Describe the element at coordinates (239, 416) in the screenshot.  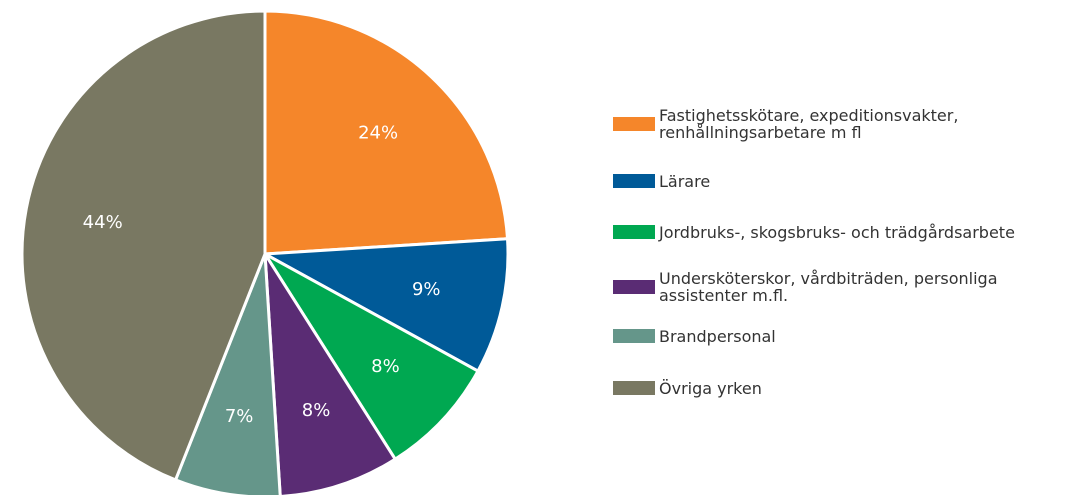
I see `slice-label: 7%` at that location.